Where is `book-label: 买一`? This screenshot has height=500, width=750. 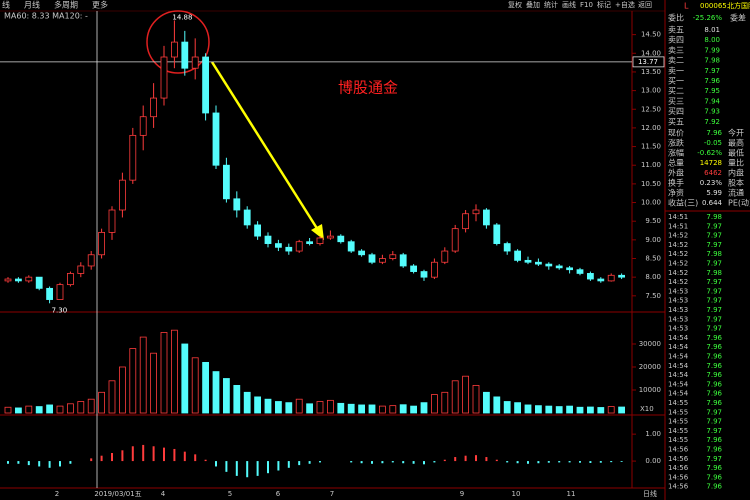
book-label: 买一 is located at coordinates (676, 81).